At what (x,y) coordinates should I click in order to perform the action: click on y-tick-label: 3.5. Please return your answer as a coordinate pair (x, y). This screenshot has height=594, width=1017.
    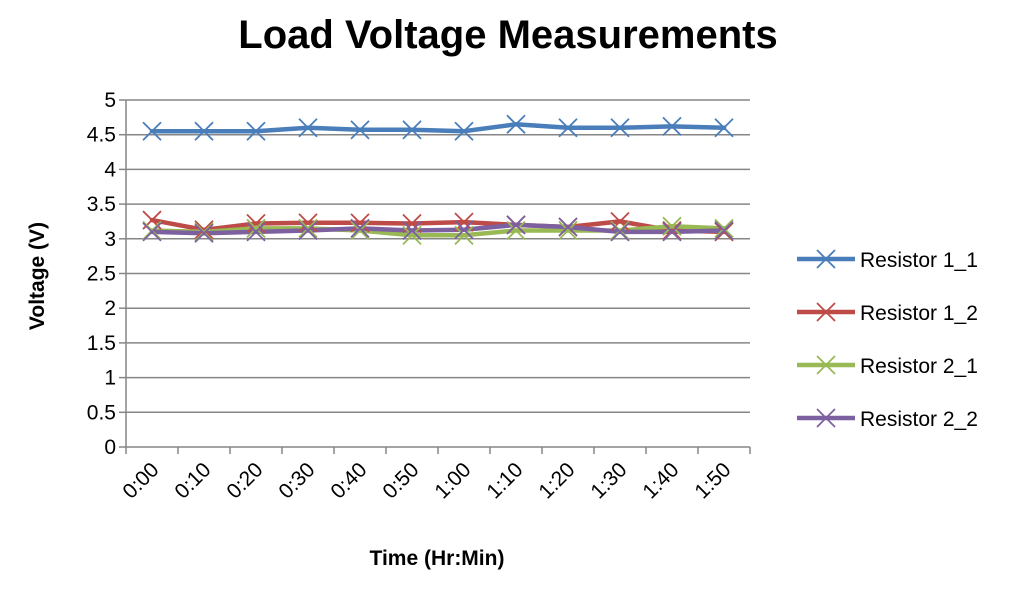
    Looking at the image, I should click on (101, 204).